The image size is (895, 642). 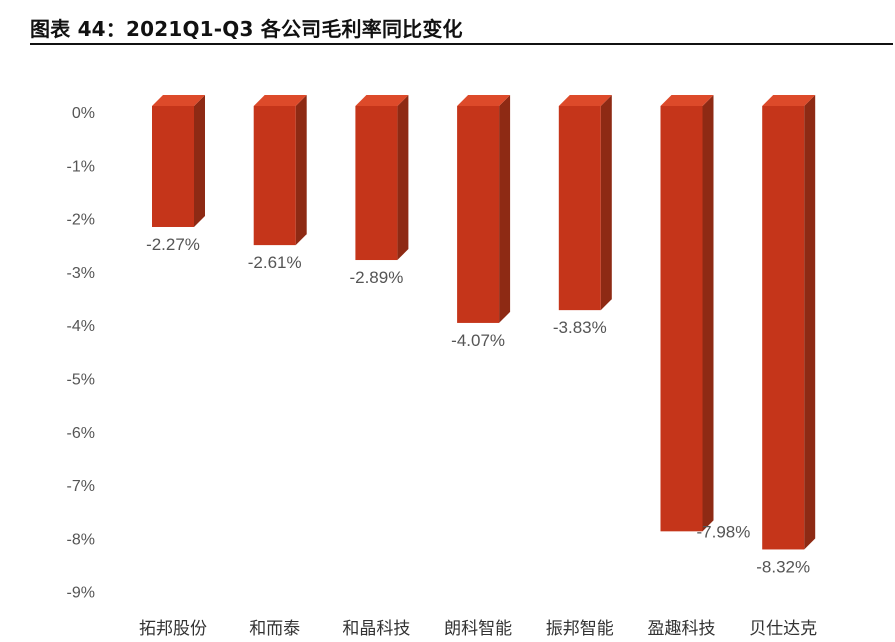 What do you see at coordinates (81, 353) in the screenshot?
I see `y-axis-ticks: 0% -1% -2% -3% -4% -5% -6% -7% -8% -9%` at bounding box center [81, 353].